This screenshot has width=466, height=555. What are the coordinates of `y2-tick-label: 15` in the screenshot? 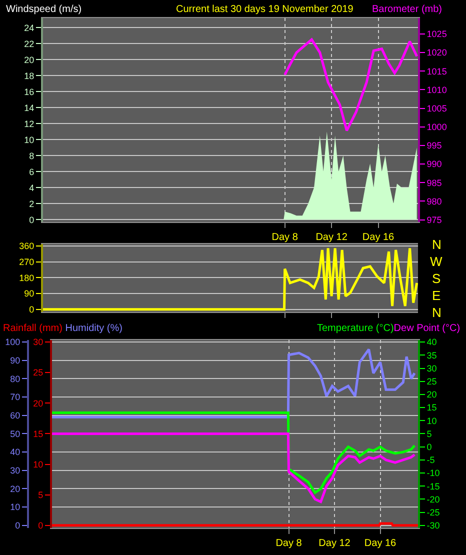 It's located at (431, 407).